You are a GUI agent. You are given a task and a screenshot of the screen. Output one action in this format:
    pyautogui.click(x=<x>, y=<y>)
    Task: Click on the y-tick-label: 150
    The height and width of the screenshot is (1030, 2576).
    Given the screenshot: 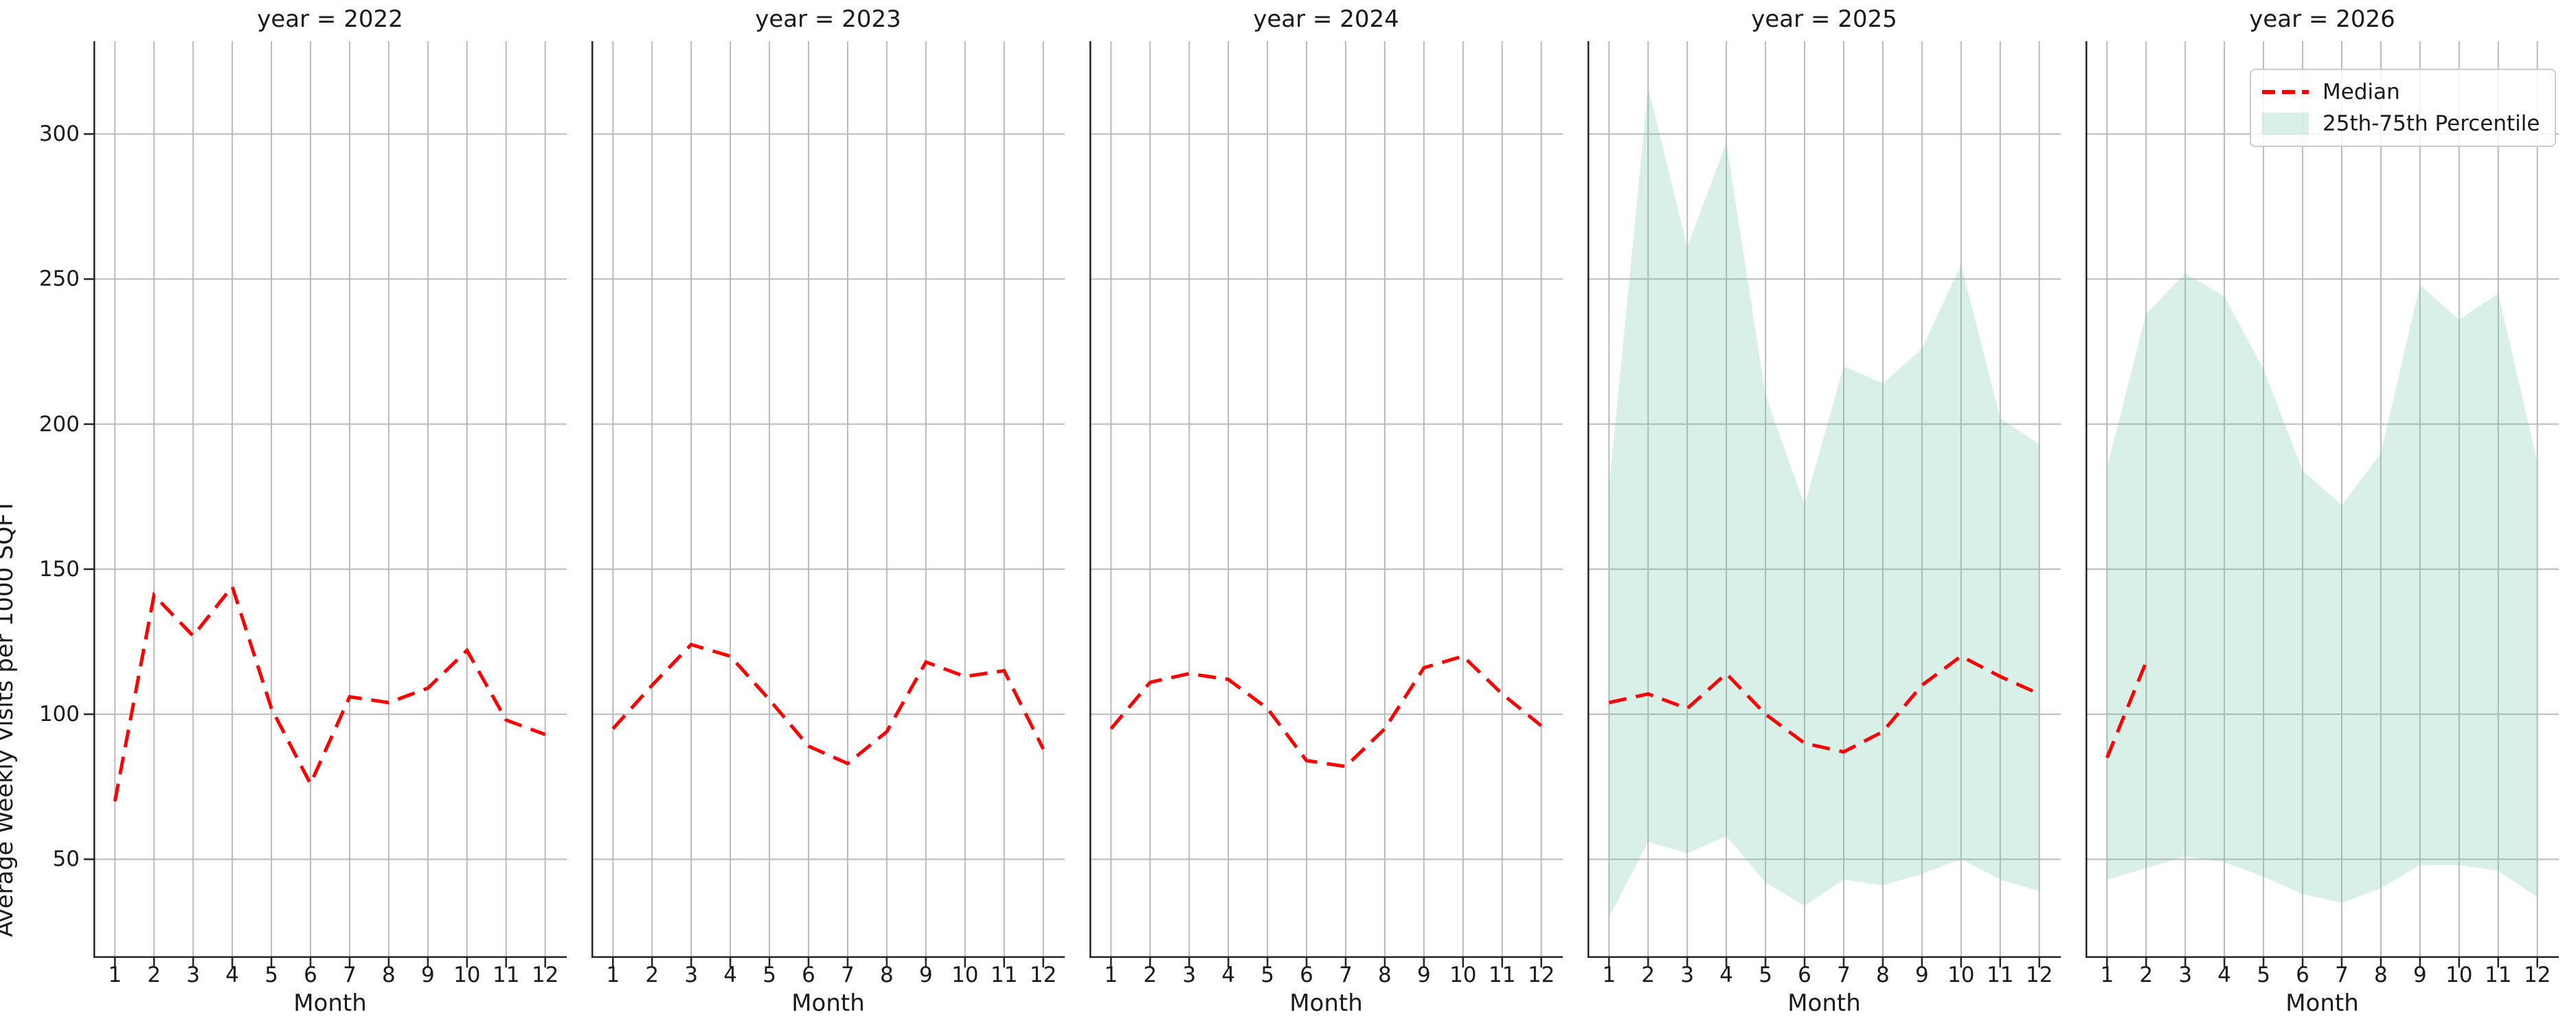 What is the action you would take?
    pyautogui.click(x=59, y=569)
    